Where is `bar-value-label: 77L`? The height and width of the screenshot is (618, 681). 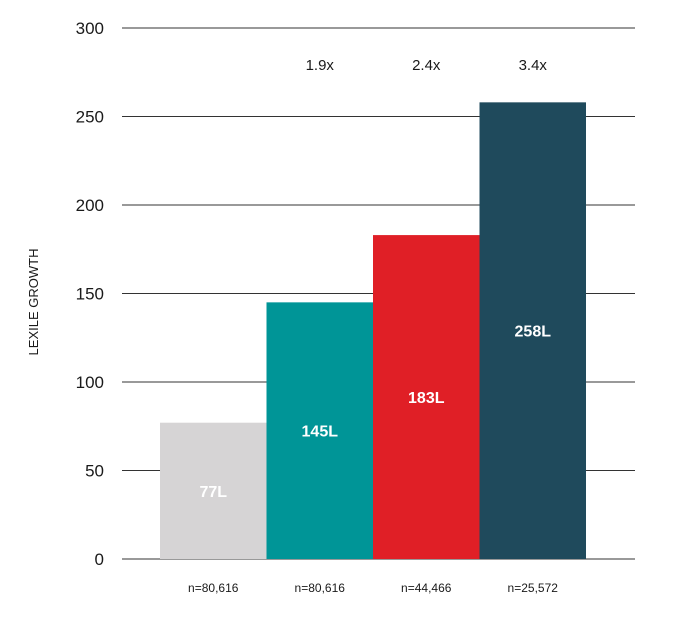 bar-value-label: 77L is located at coordinates (213, 492).